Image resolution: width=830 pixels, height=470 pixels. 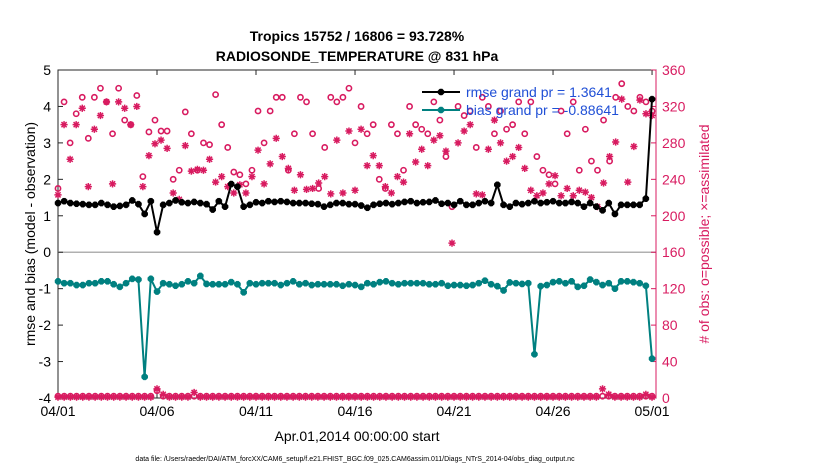 I want to click on obs-possible-floor-marker, so click(x=602, y=396).